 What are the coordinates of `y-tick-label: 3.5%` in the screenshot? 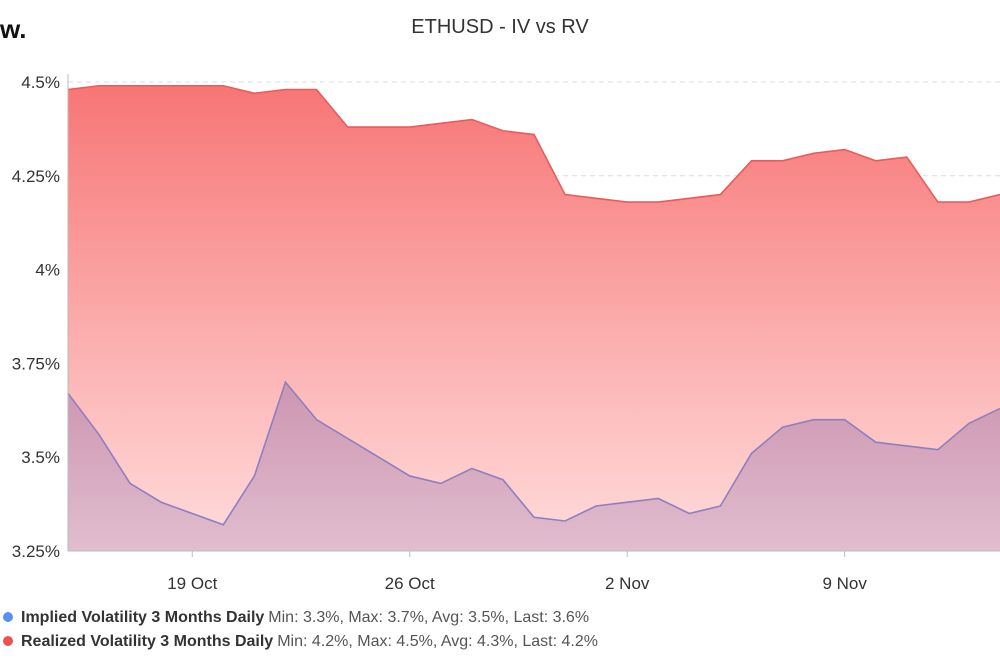 It's located at (40, 457).